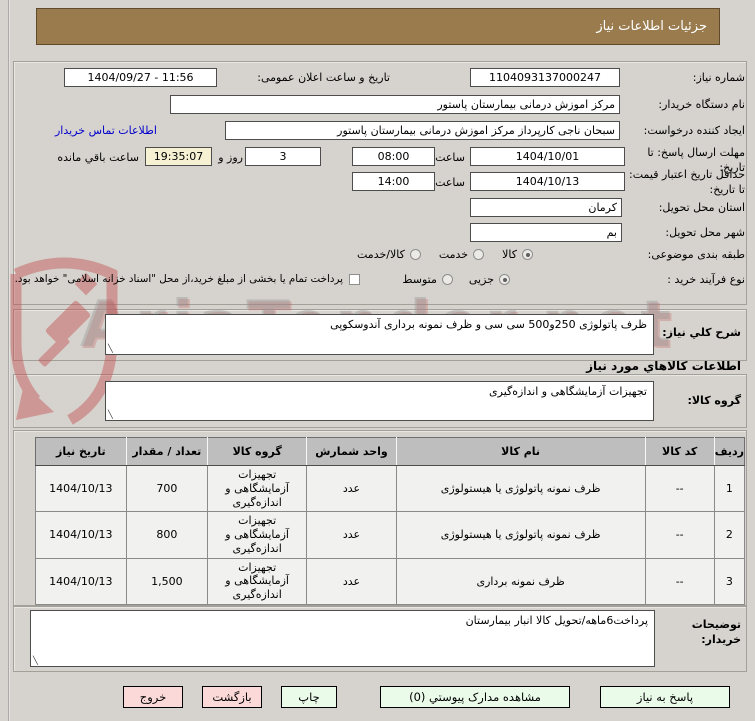 The width and height of the screenshot is (755, 721). What do you see at coordinates (393, 156) in the screenshot?
I see `reply-deadline-time-field: 08:00` at bounding box center [393, 156].